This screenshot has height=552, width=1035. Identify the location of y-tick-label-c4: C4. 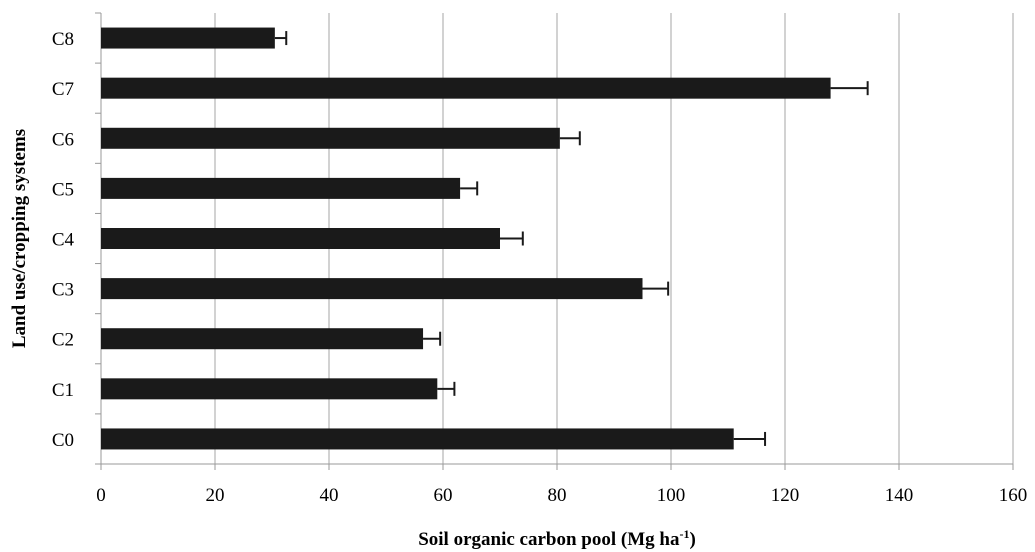
(63, 240).